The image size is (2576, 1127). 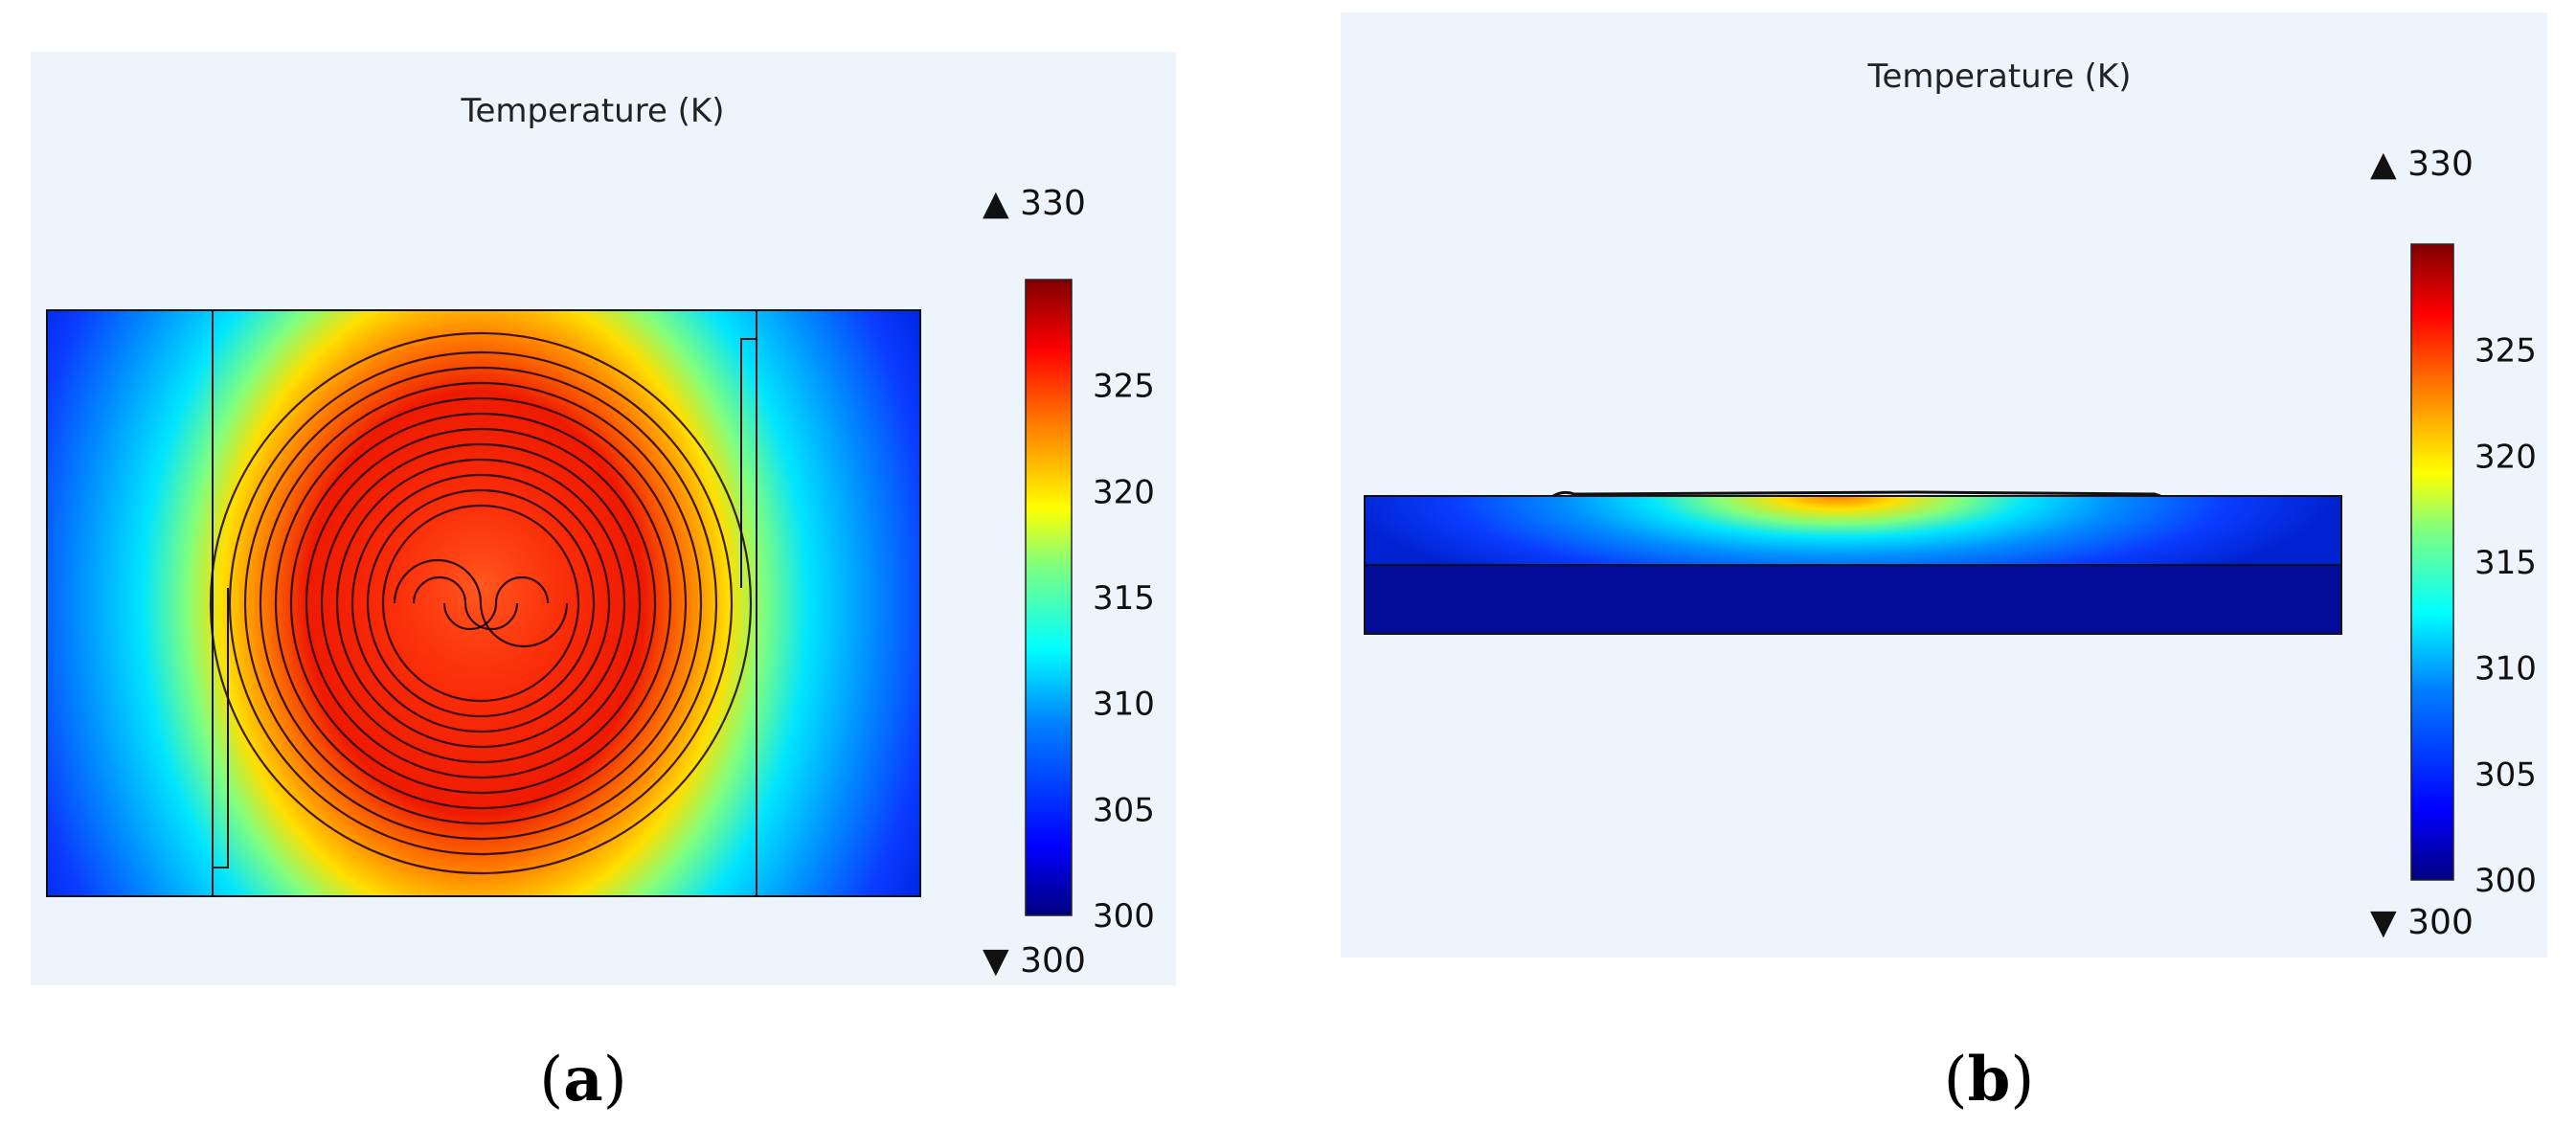 I want to click on panel-b-max-label: ▲ 330, so click(x=2422, y=164).